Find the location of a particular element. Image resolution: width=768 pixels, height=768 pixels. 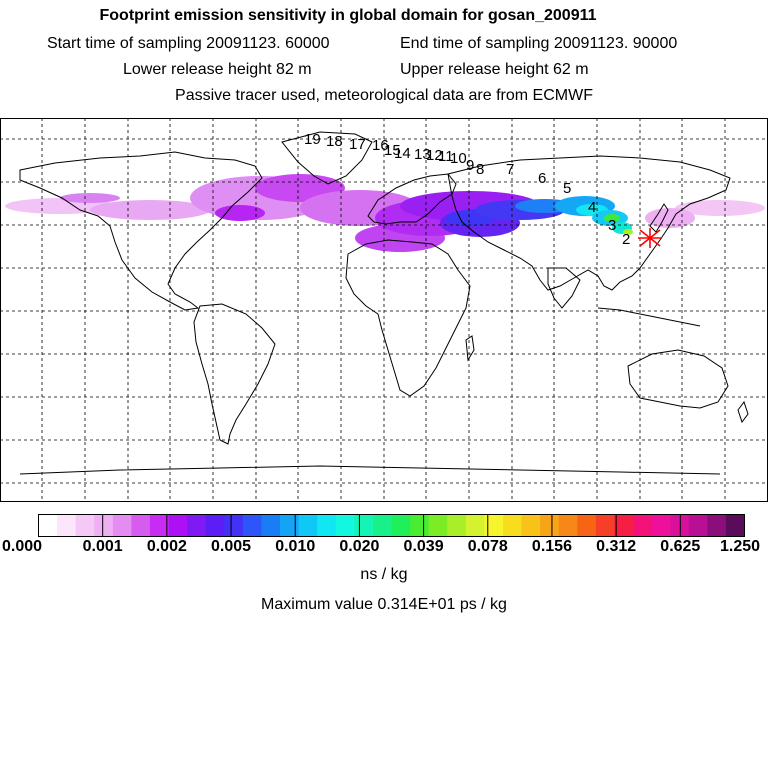

south-america is located at coordinates (234, 374).